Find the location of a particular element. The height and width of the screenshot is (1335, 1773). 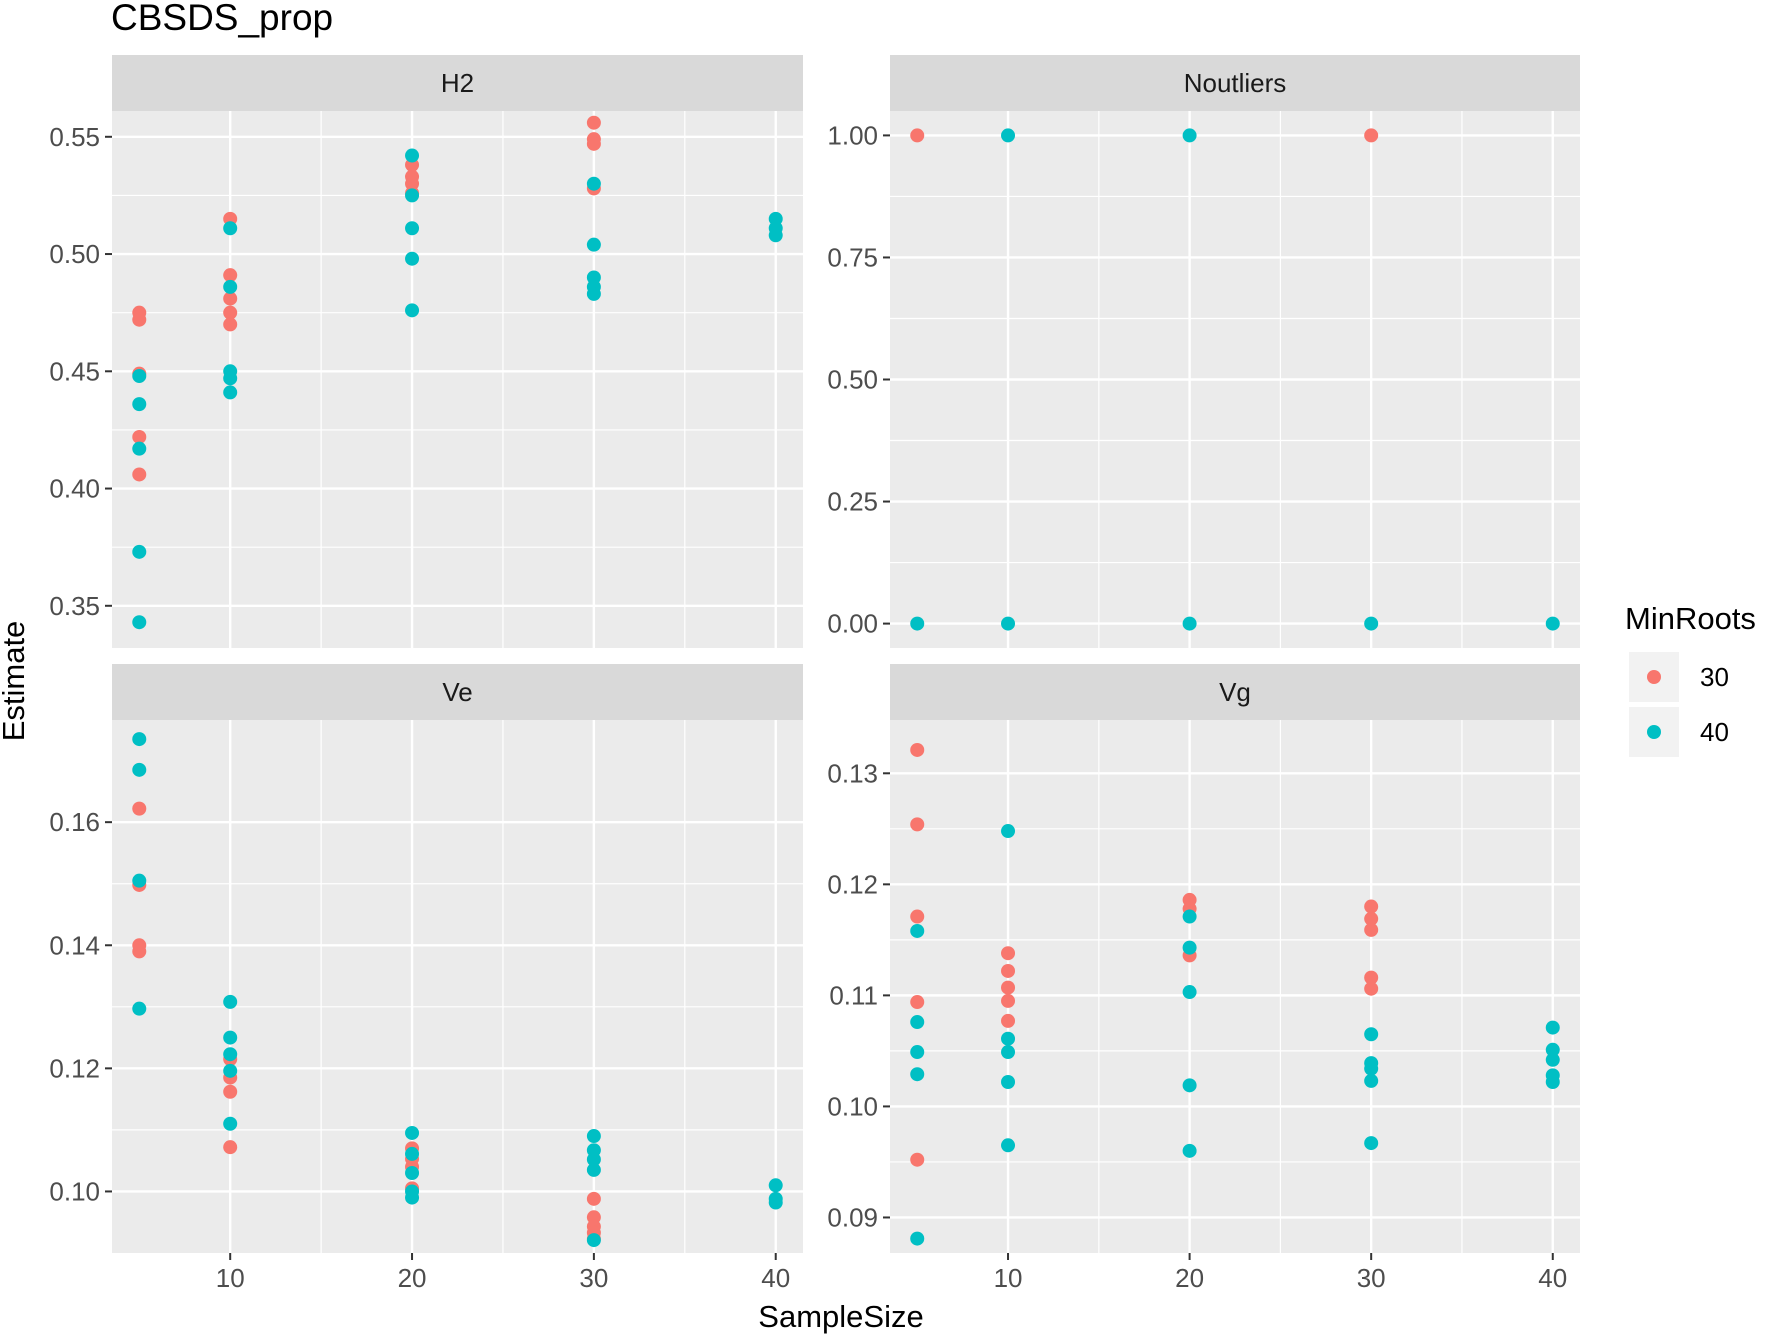

y-tick-label: 0.09 is located at coordinates (852, 1217).